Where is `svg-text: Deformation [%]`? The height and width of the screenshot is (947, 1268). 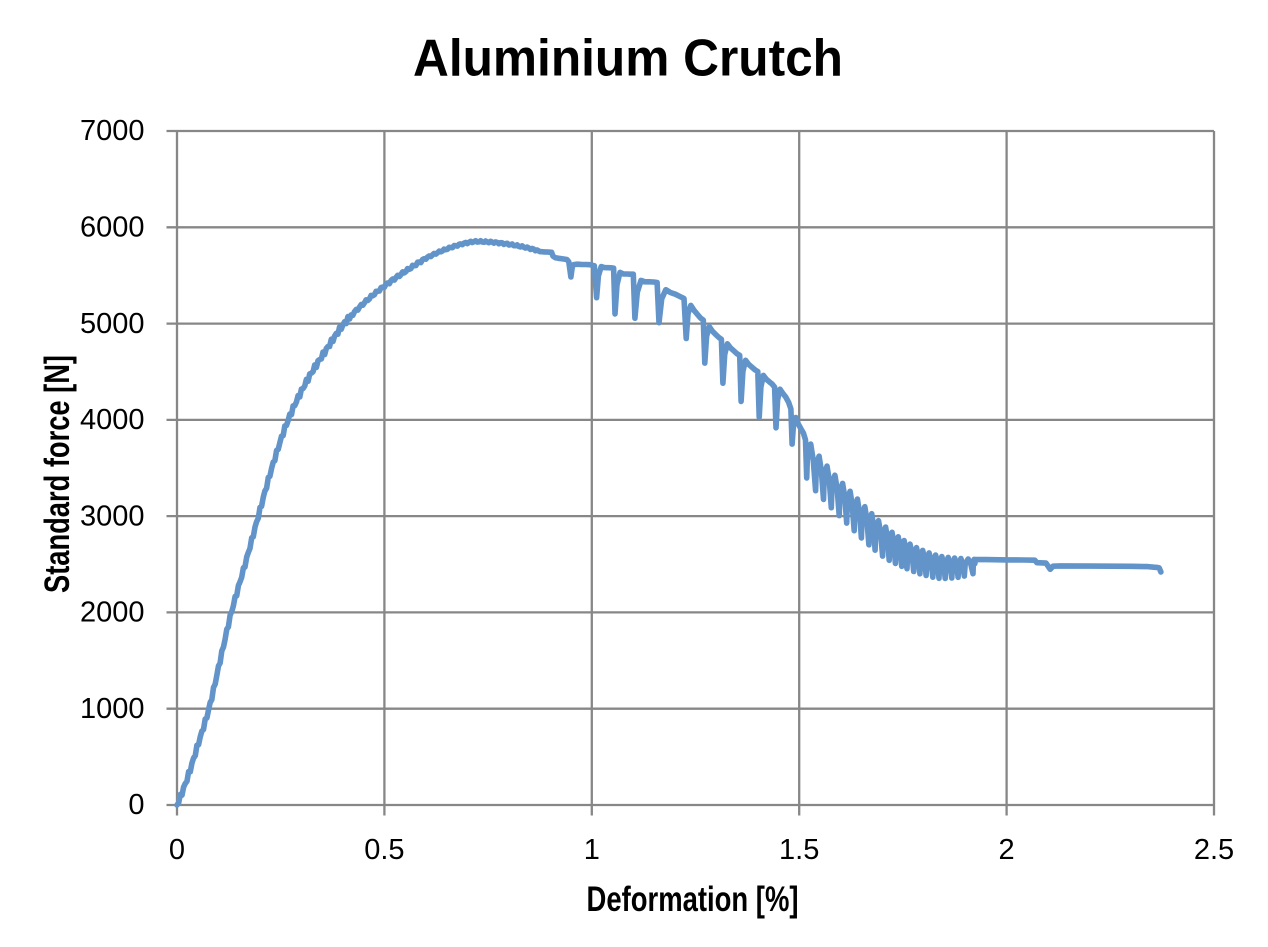 svg-text: Deformation [%] is located at coordinates (693, 899).